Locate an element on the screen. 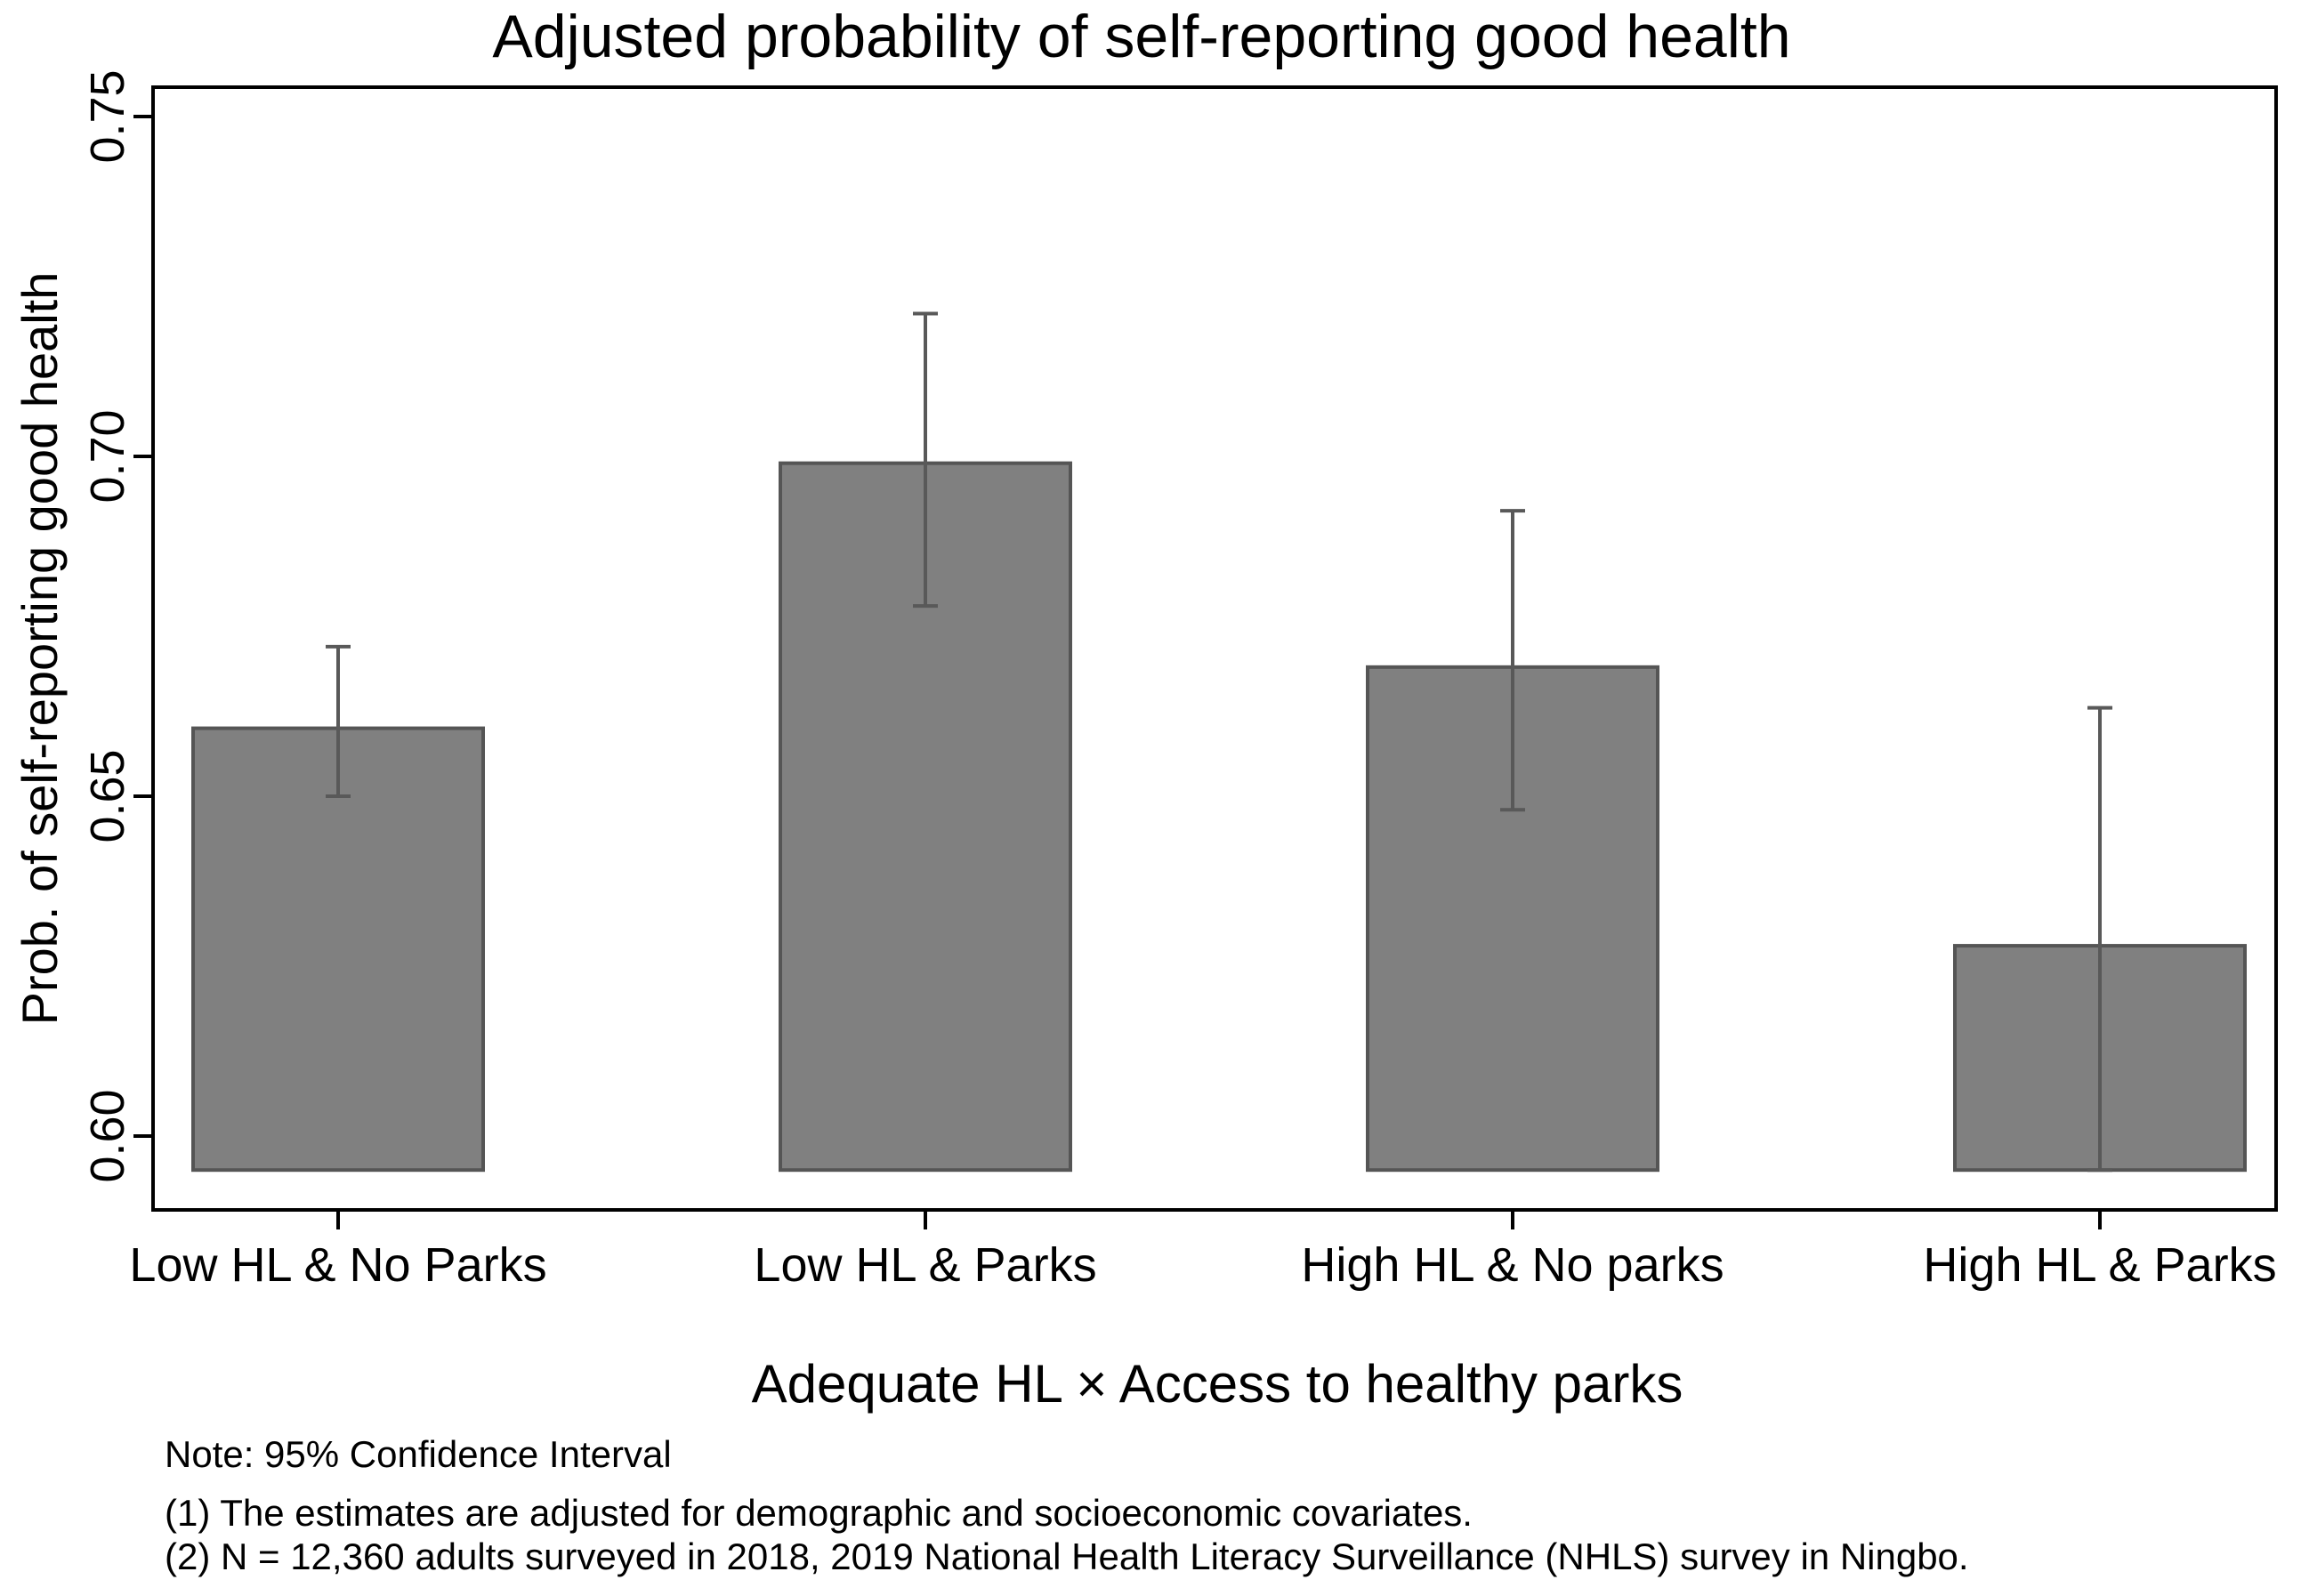 The width and height of the screenshot is (2301, 1596). y-tick-label: 0.75 is located at coordinates (107, 116).